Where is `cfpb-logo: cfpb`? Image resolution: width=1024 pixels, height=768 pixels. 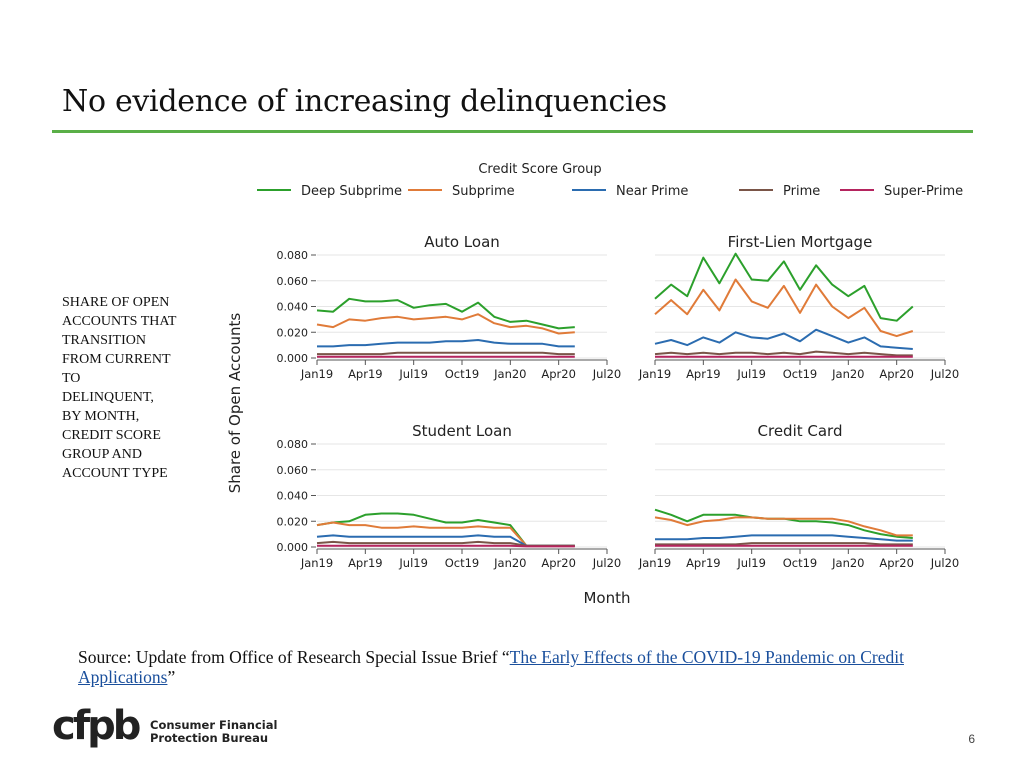 cfpb-logo: cfpb is located at coordinates (97, 727).